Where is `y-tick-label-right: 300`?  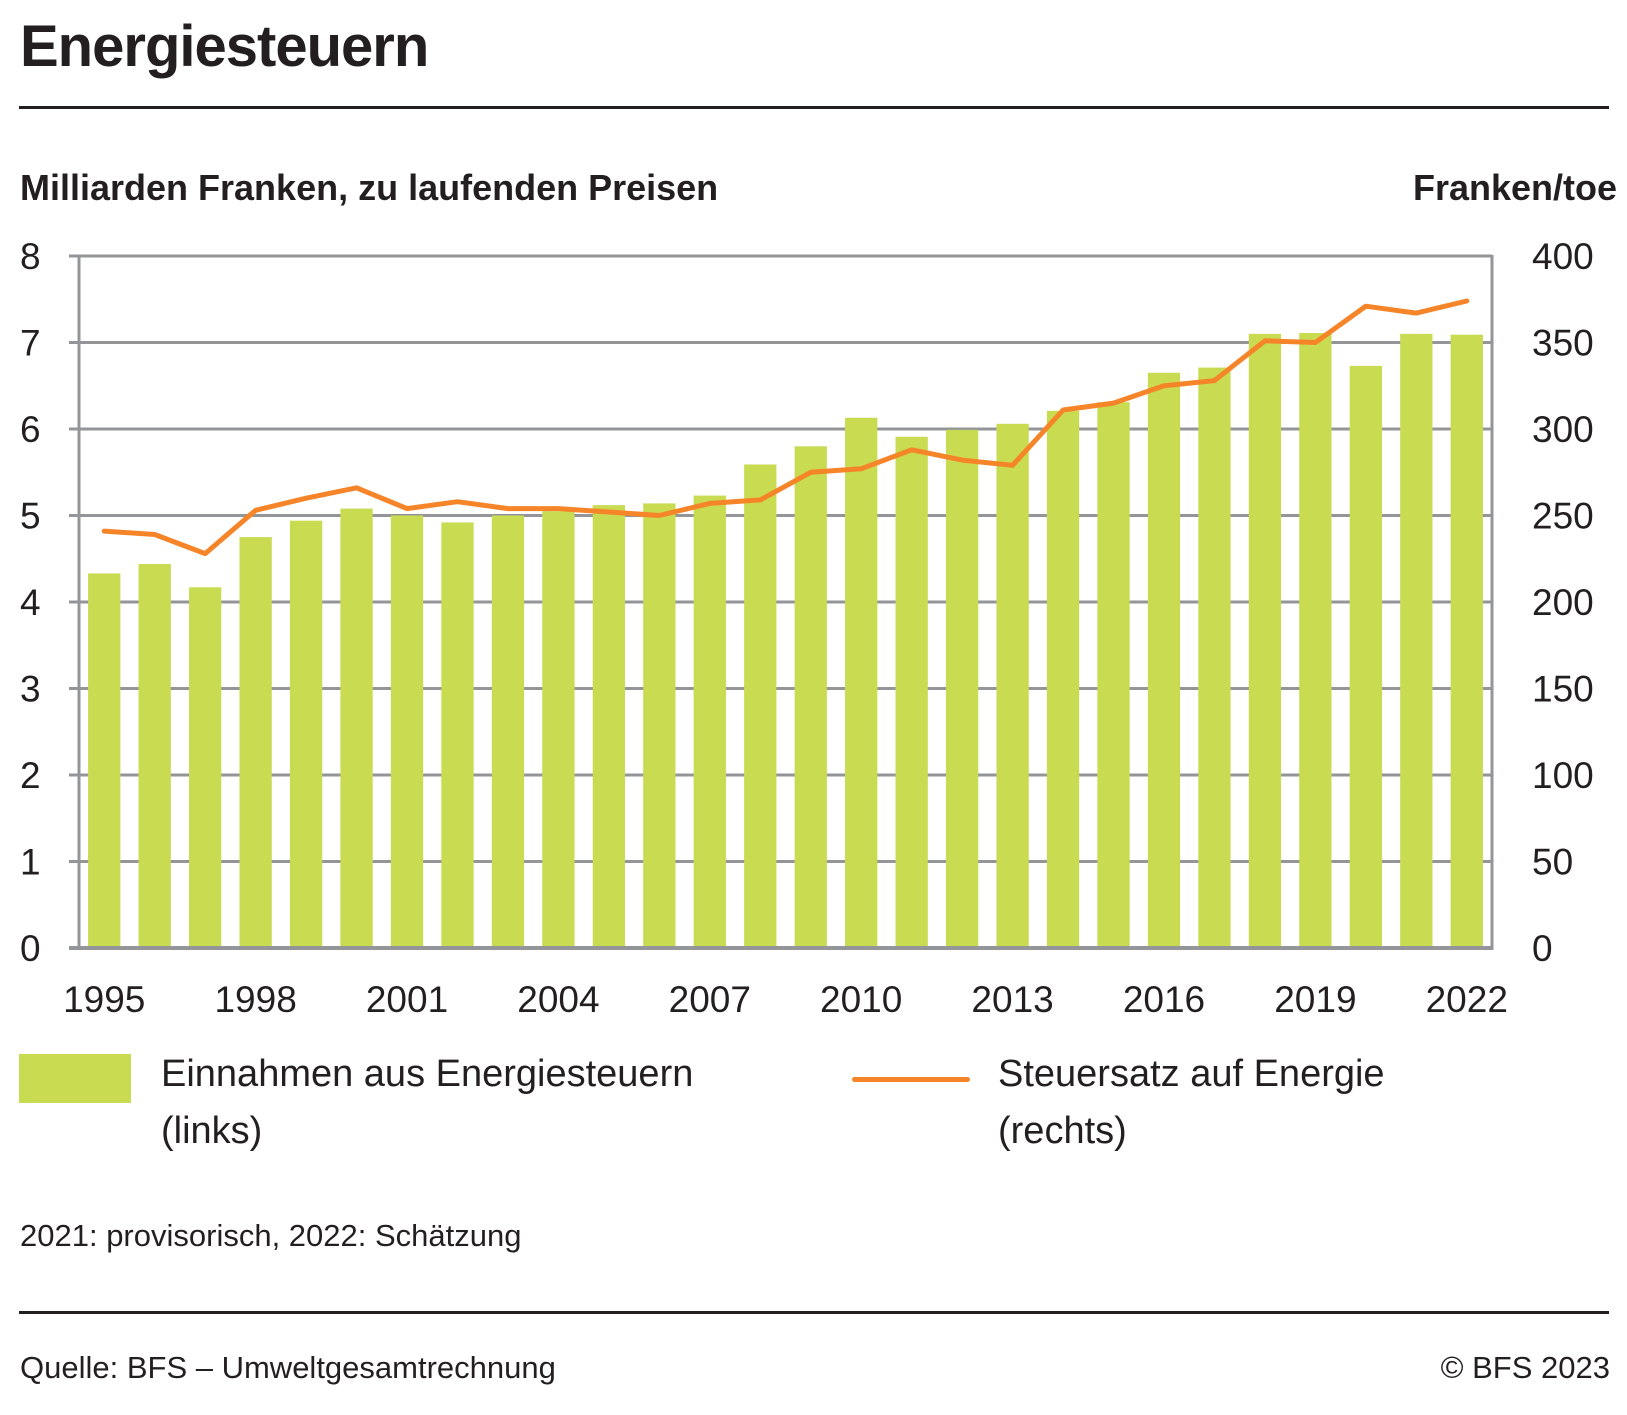
y-tick-label-right: 300 is located at coordinates (1563, 429).